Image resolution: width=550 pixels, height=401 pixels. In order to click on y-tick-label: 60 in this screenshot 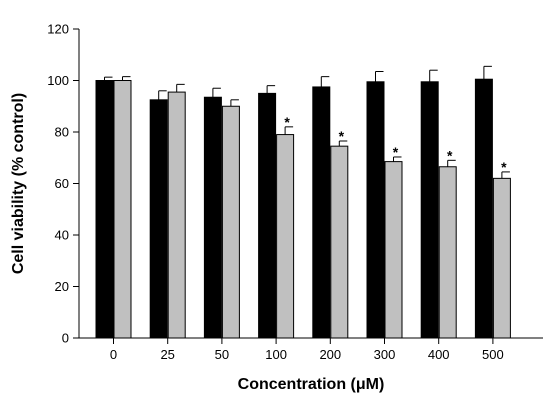, I will do `click(62, 183)`.